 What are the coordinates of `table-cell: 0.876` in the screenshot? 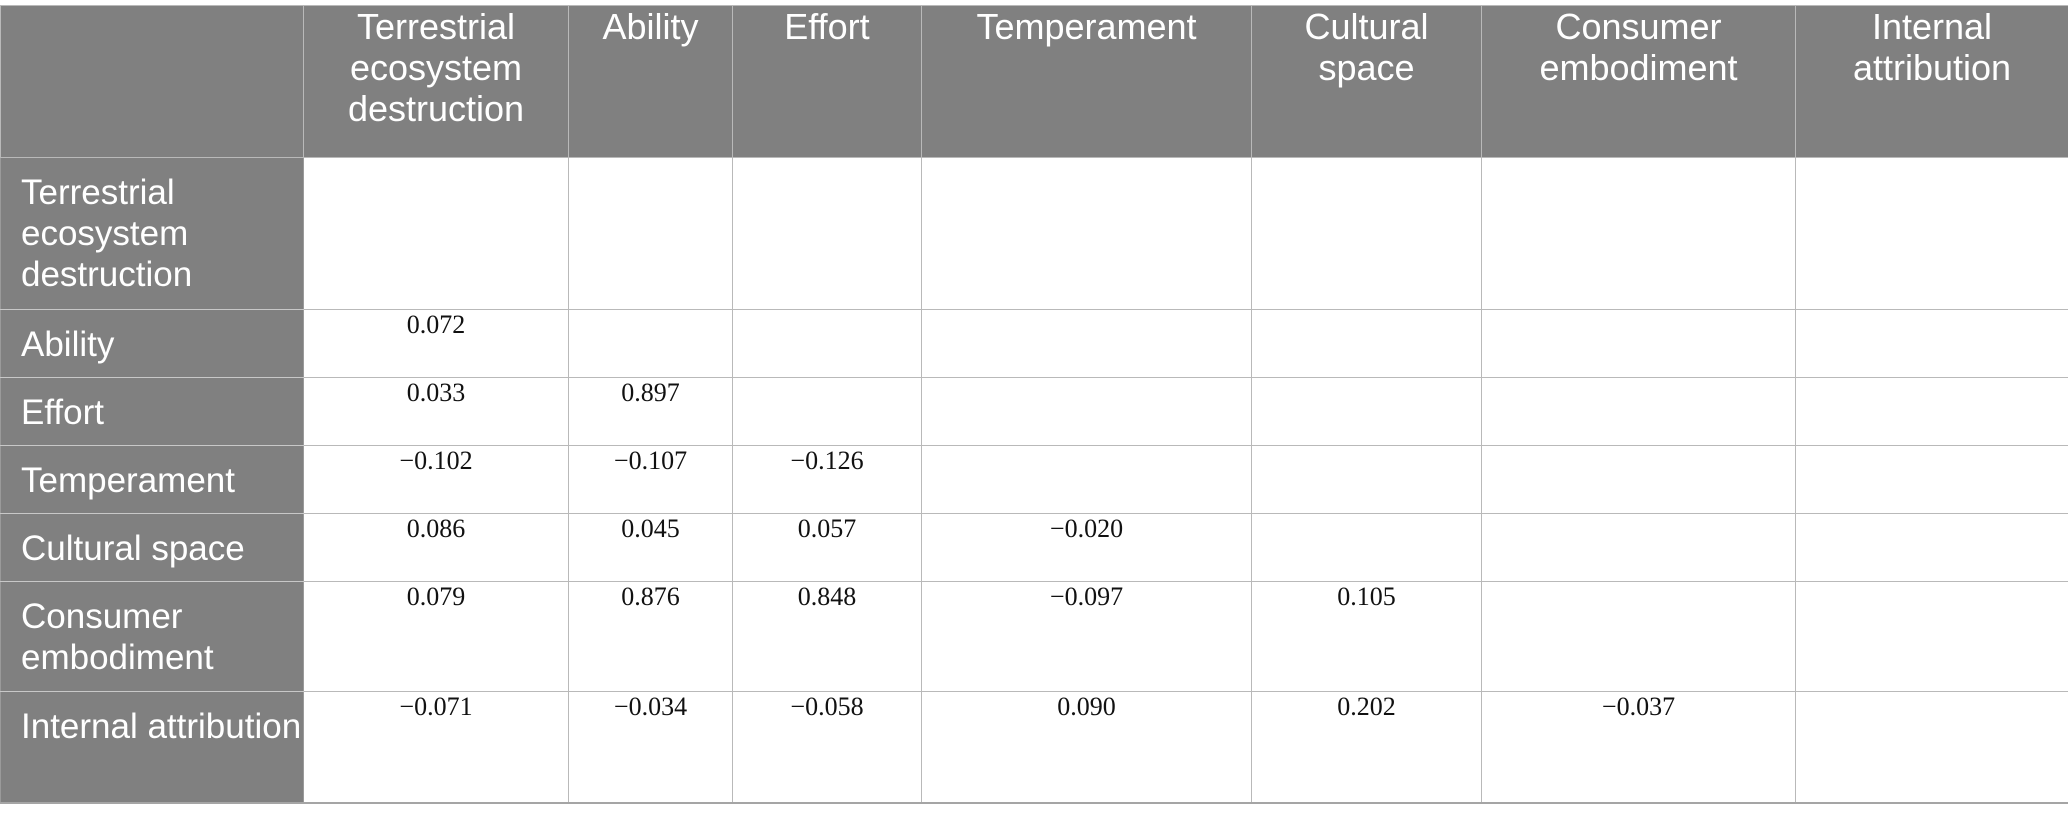 It's located at (650, 636).